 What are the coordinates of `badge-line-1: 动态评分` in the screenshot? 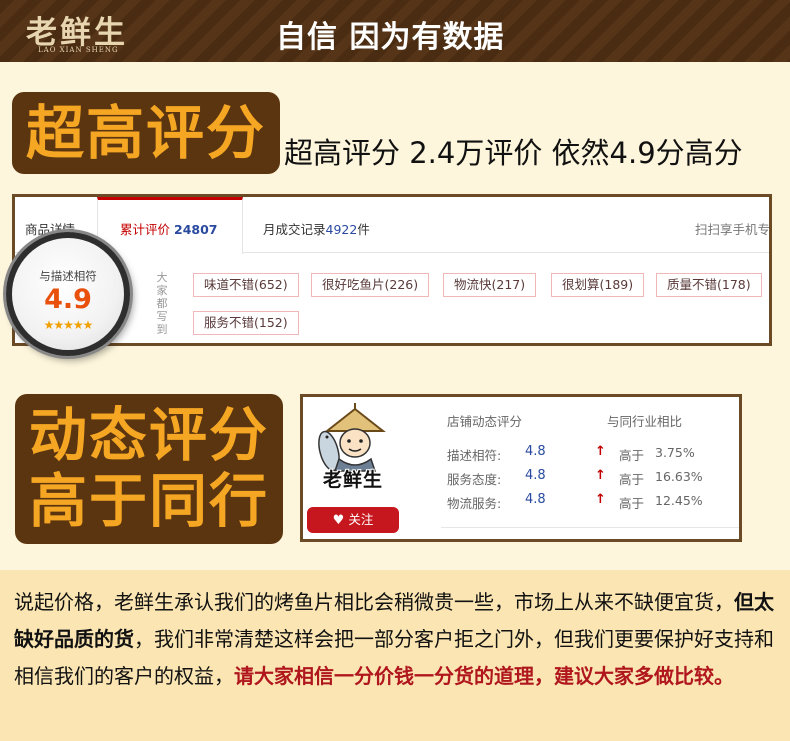 It's located at (148, 435).